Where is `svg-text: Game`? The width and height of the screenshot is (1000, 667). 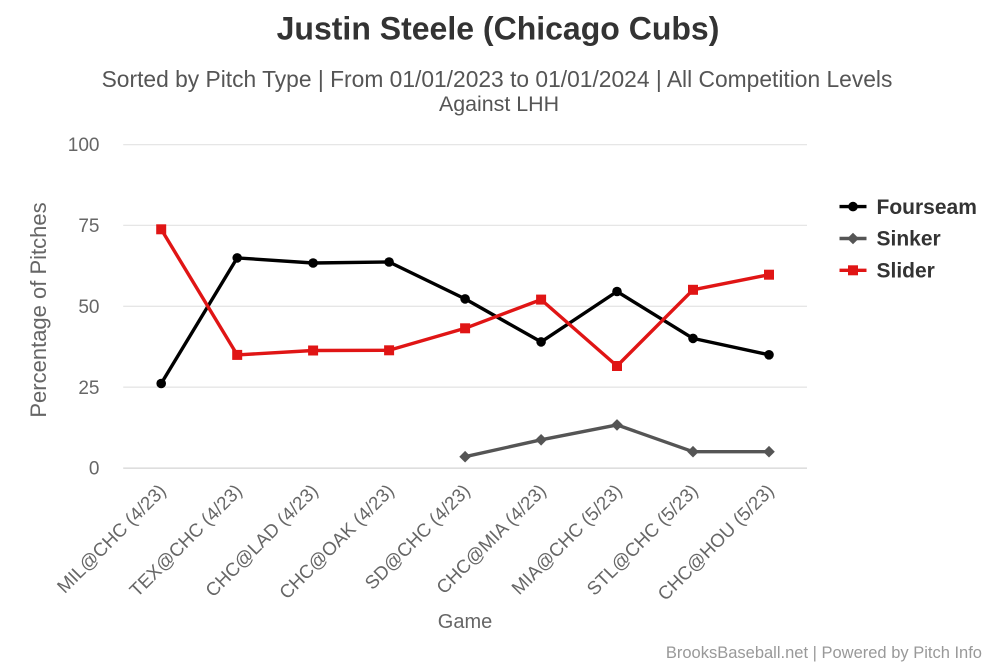 svg-text: Game is located at coordinates (465, 622).